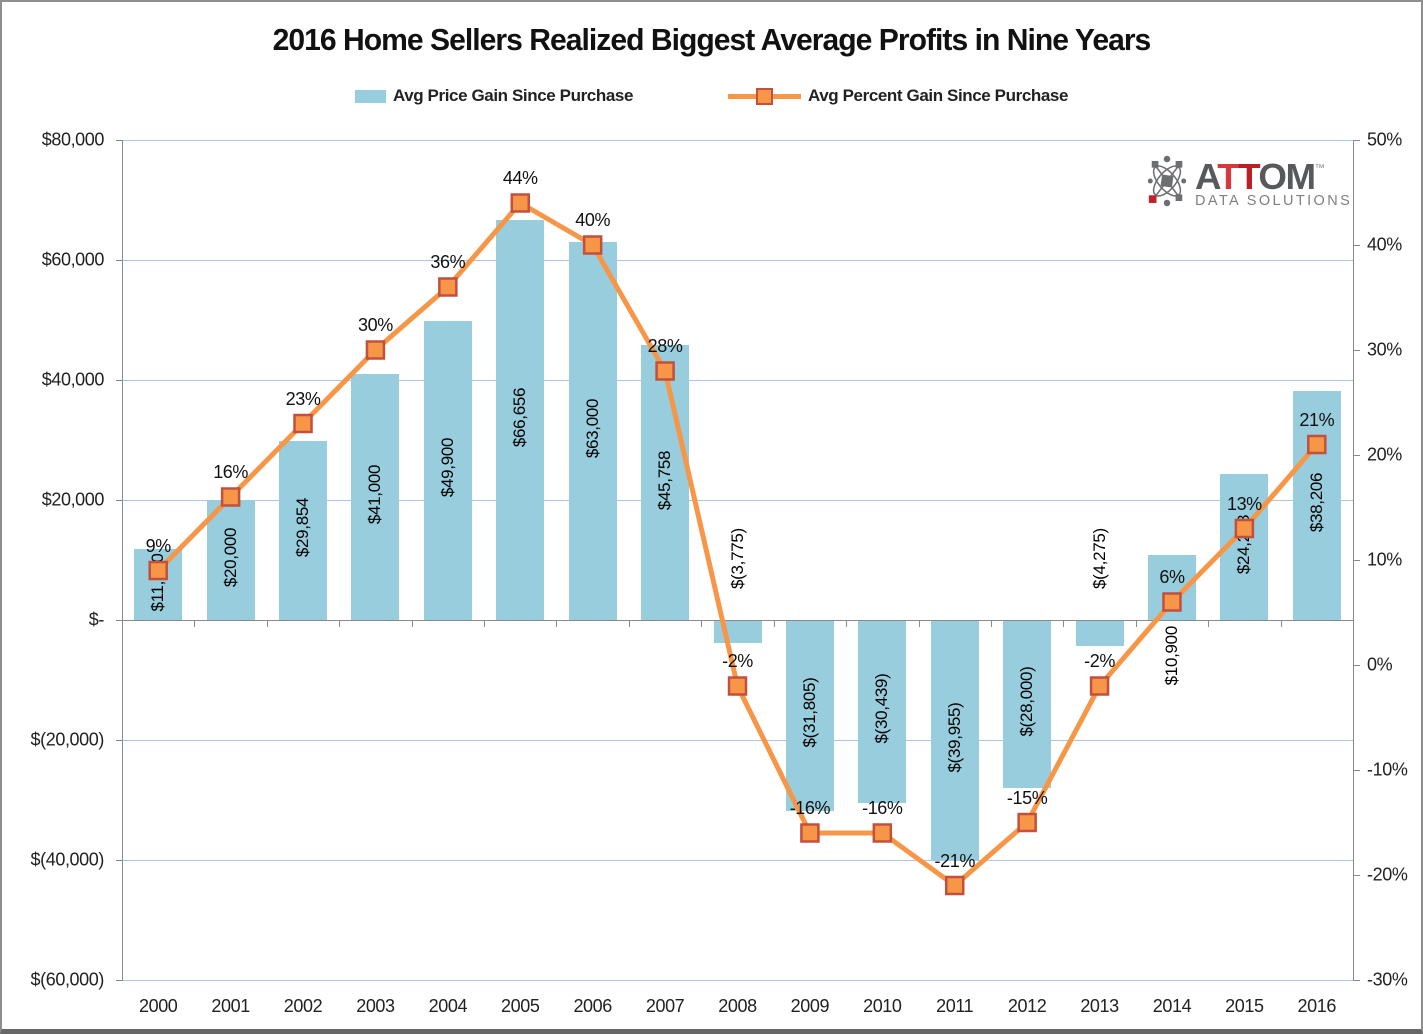  What do you see at coordinates (512, 95) in the screenshot?
I see `legend-label: Avg Price Gain Since Purchase` at bounding box center [512, 95].